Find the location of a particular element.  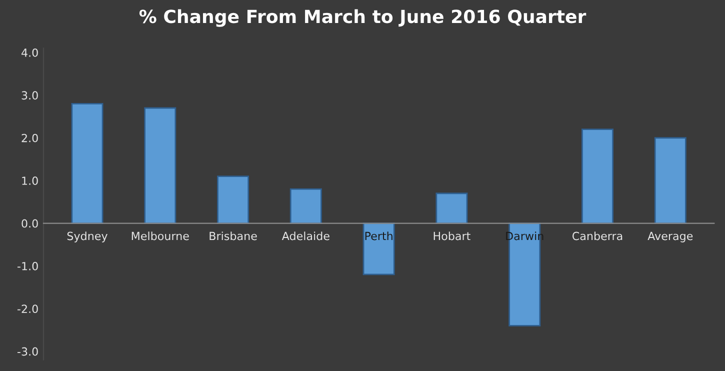

y-tick-label: -2.0 is located at coordinates (28, 309).